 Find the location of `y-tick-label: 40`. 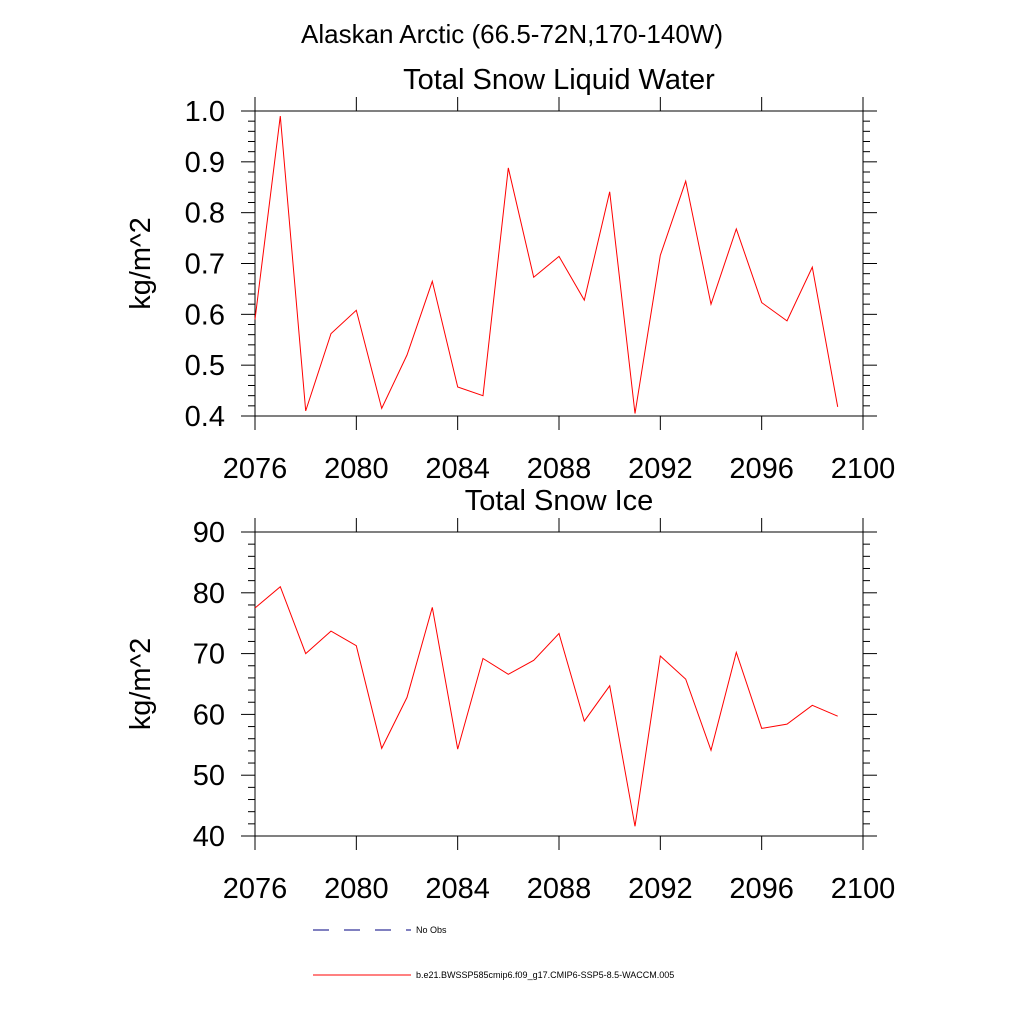

y-tick-label: 40 is located at coordinates (209, 837).